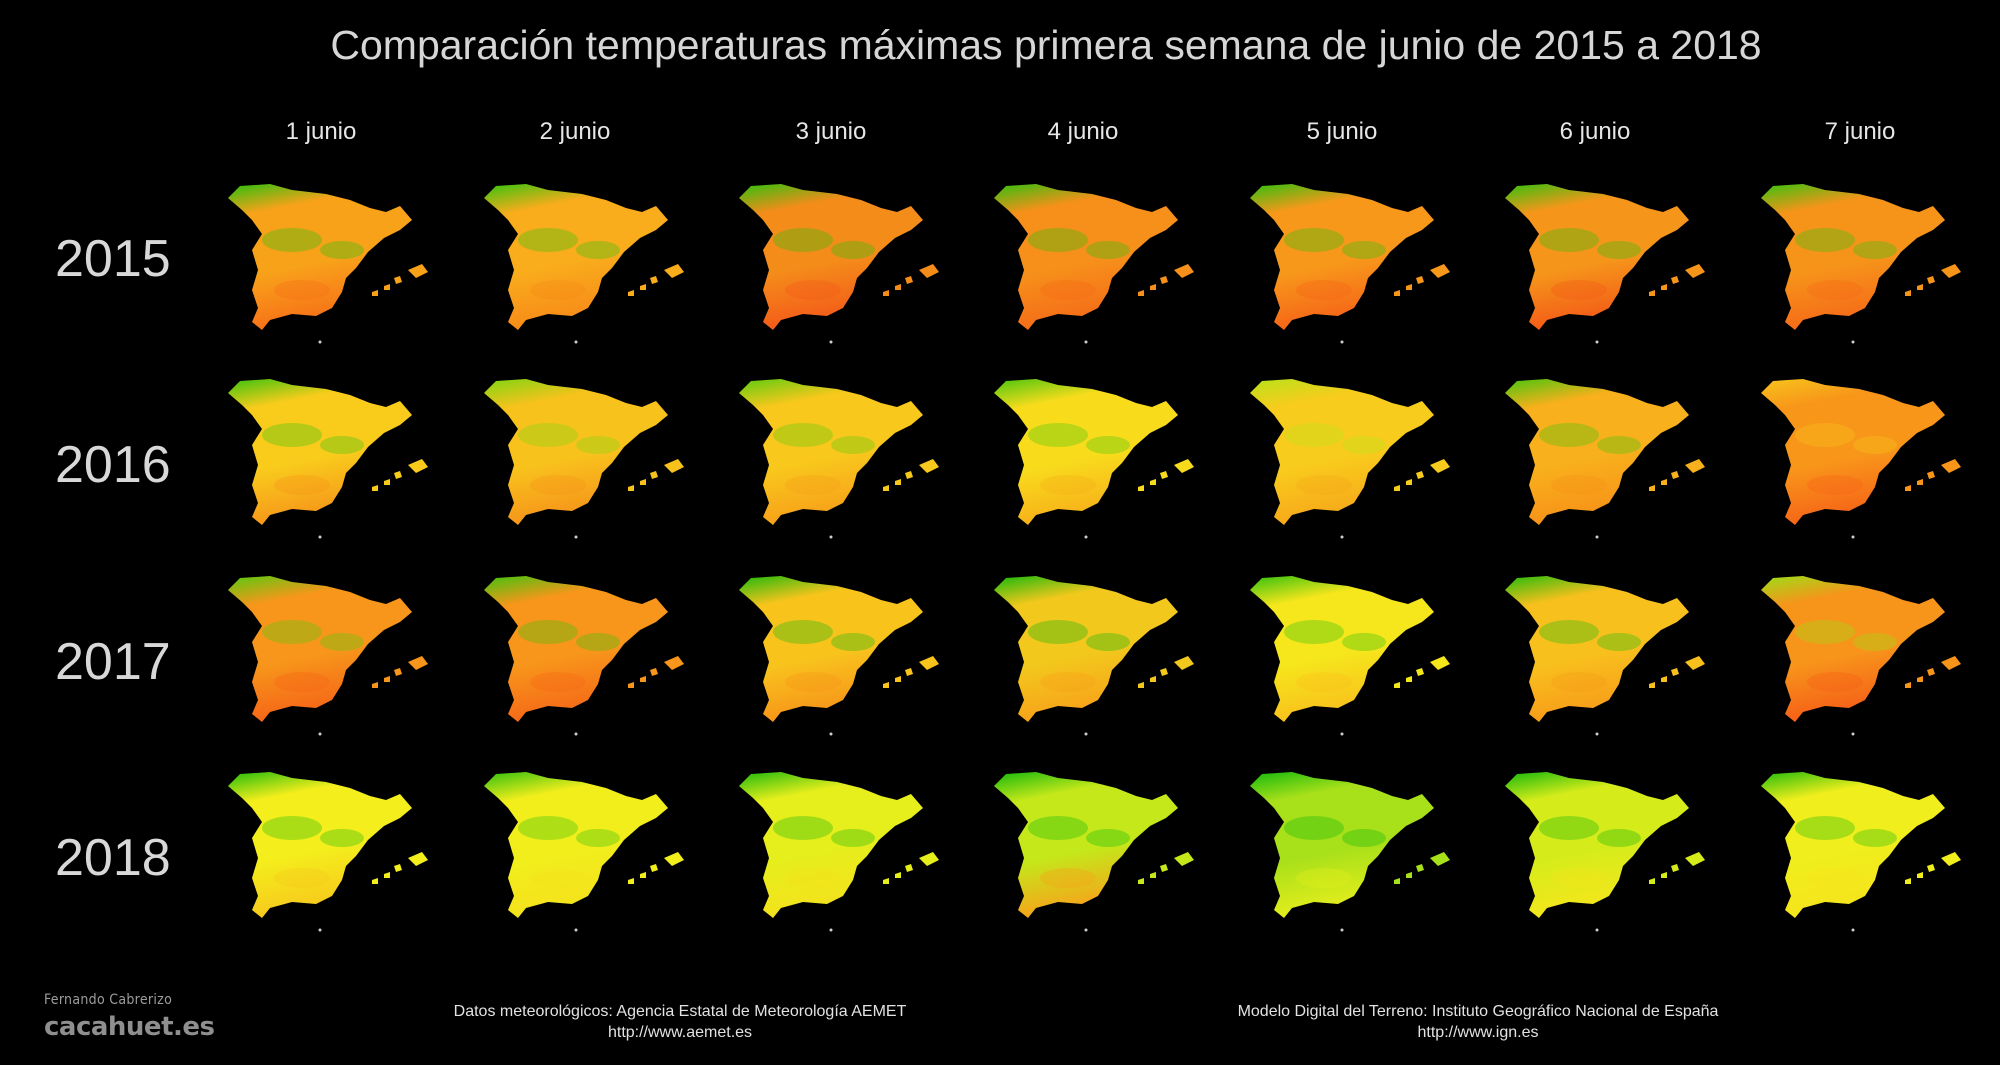  I want to click on credit-site-logo: cacahuet.es, so click(129, 1027).